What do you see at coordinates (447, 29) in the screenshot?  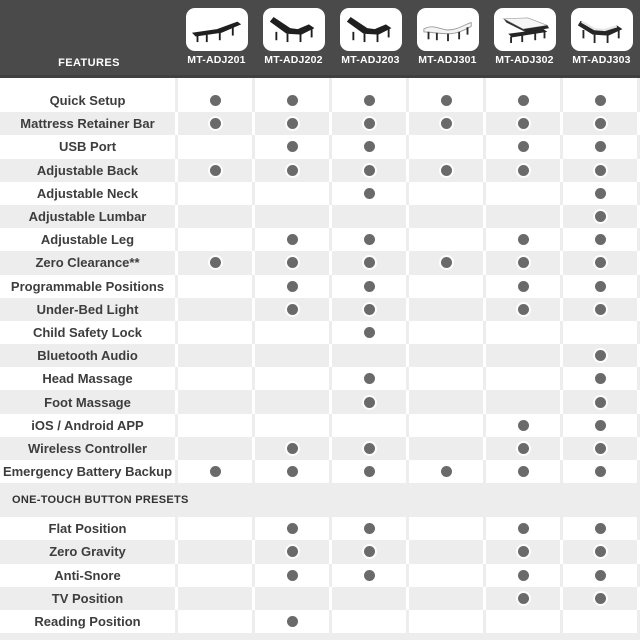 I see `bed-flat-light-icon` at bounding box center [447, 29].